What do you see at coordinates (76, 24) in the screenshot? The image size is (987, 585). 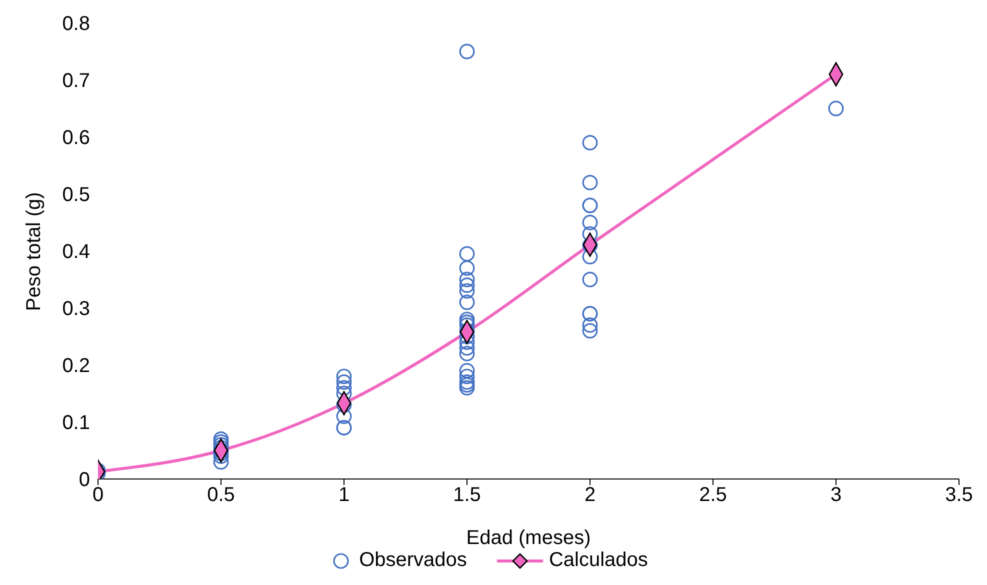 I see `y-tick-label: 0.8` at bounding box center [76, 24].